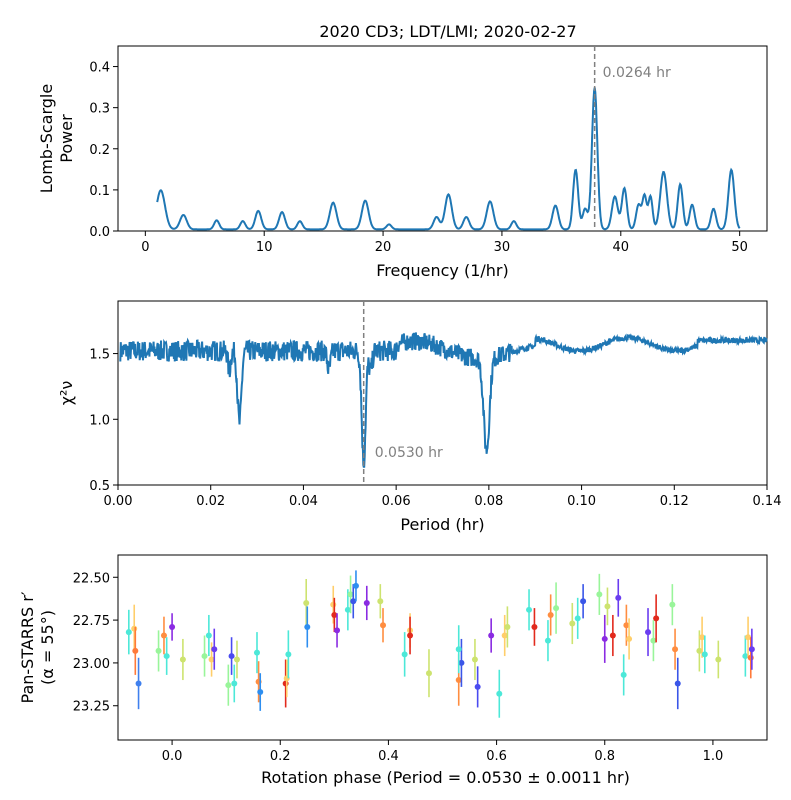 This screenshot has height=800, width=791. I want to click on y-tick-label: 1.5, so click(99, 355).